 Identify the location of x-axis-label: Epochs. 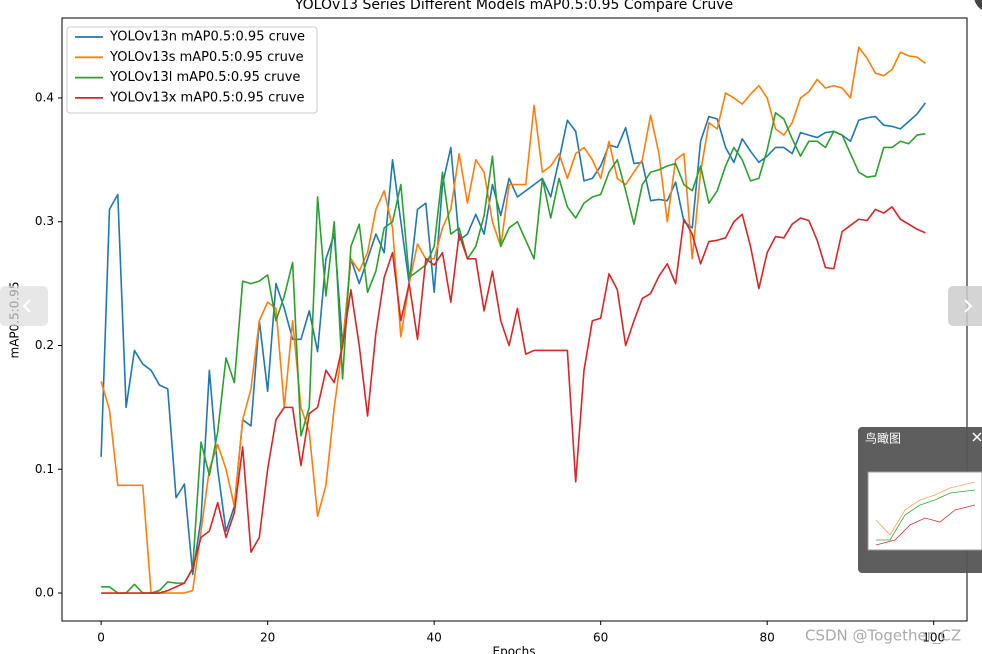
(514, 649).